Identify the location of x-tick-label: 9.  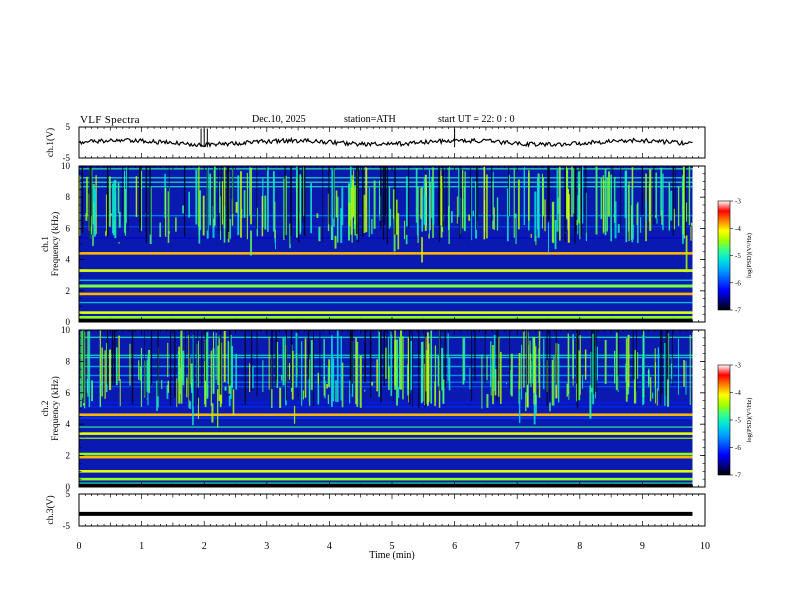
(642, 546).